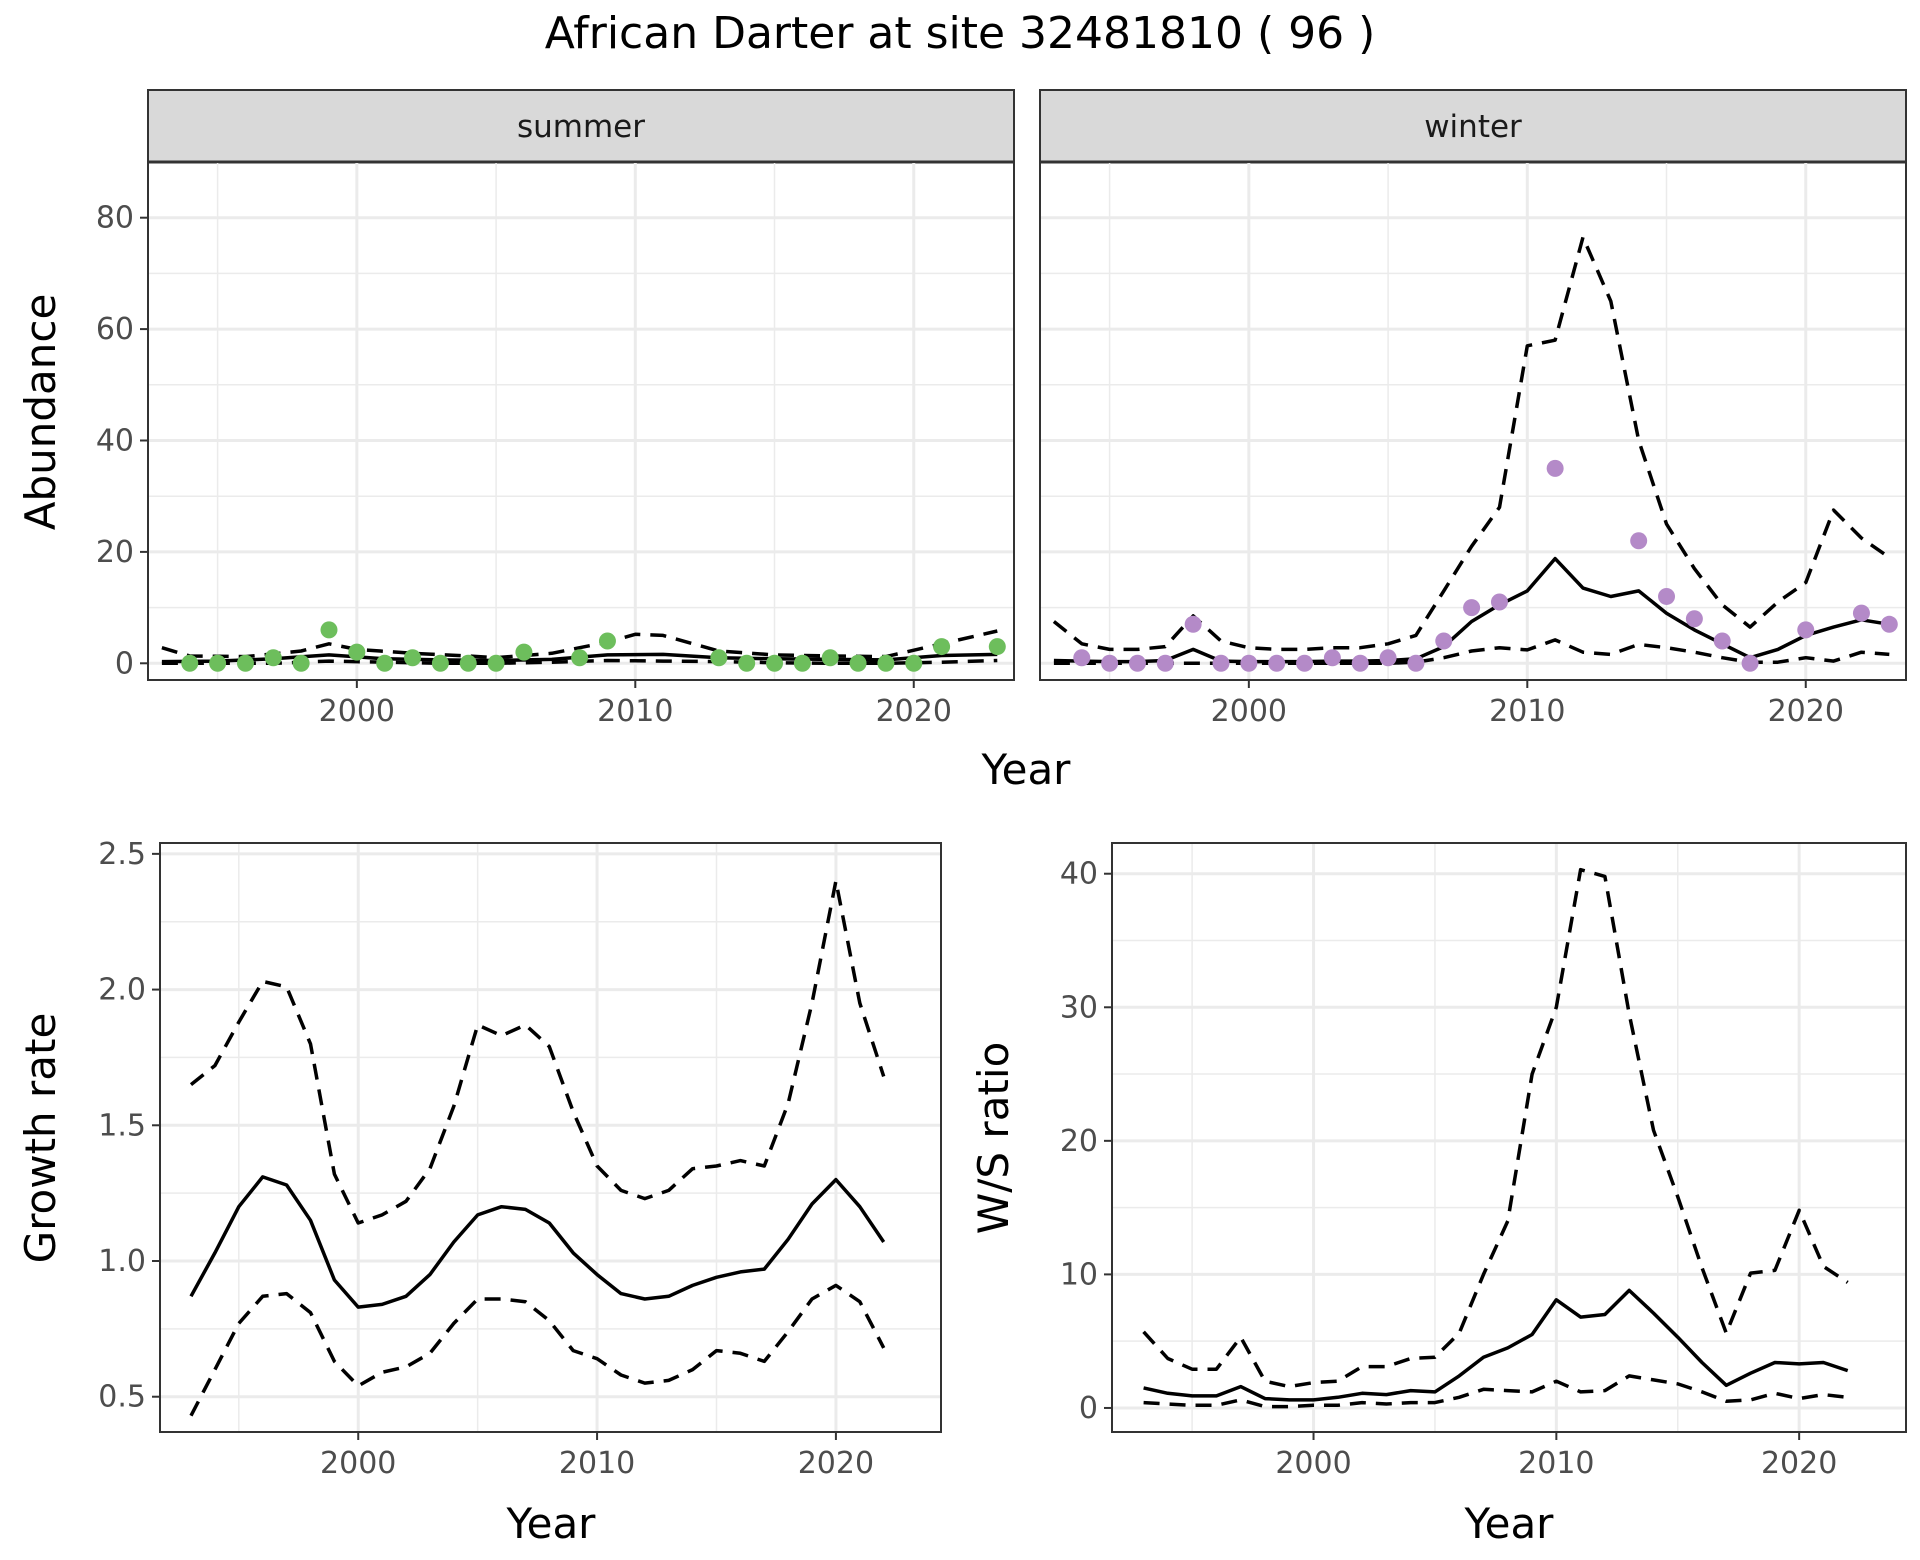  Describe the element at coordinates (122, 1261) in the screenshot. I see `y-tick-label: 1.0` at that location.